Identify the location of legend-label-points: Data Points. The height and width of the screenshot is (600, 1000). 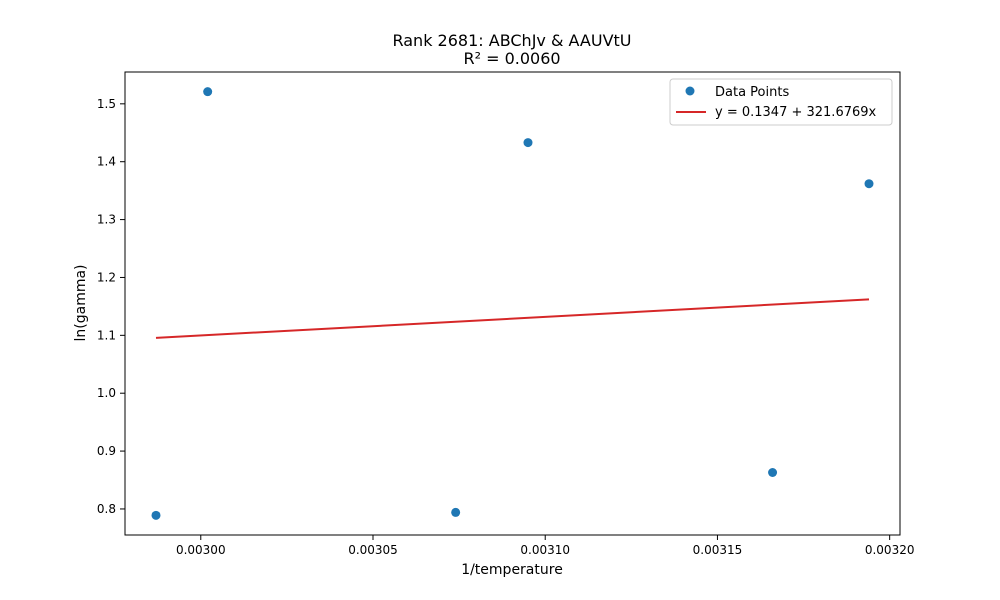
(752, 92).